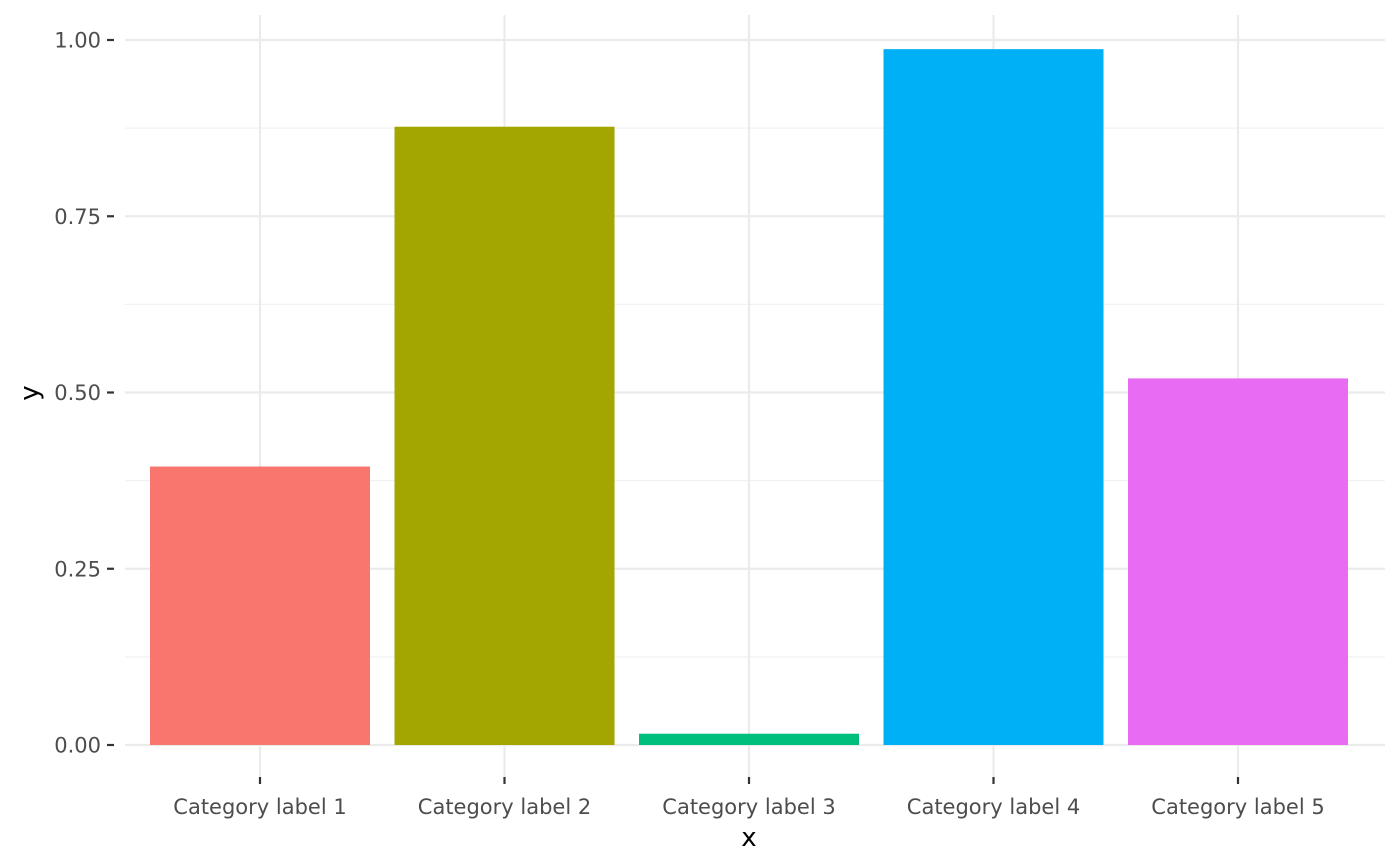 The width and height of the screenshot is (1400, 866). What do you see at coordinates (77, 217) in the screenshot?
I see `y-tick-label: 0.75` at bounding box center [77, 217].